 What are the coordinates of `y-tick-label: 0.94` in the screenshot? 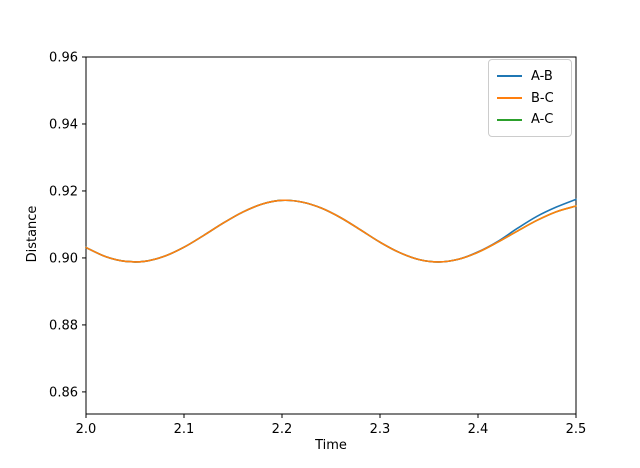 It's located at (63, 124).